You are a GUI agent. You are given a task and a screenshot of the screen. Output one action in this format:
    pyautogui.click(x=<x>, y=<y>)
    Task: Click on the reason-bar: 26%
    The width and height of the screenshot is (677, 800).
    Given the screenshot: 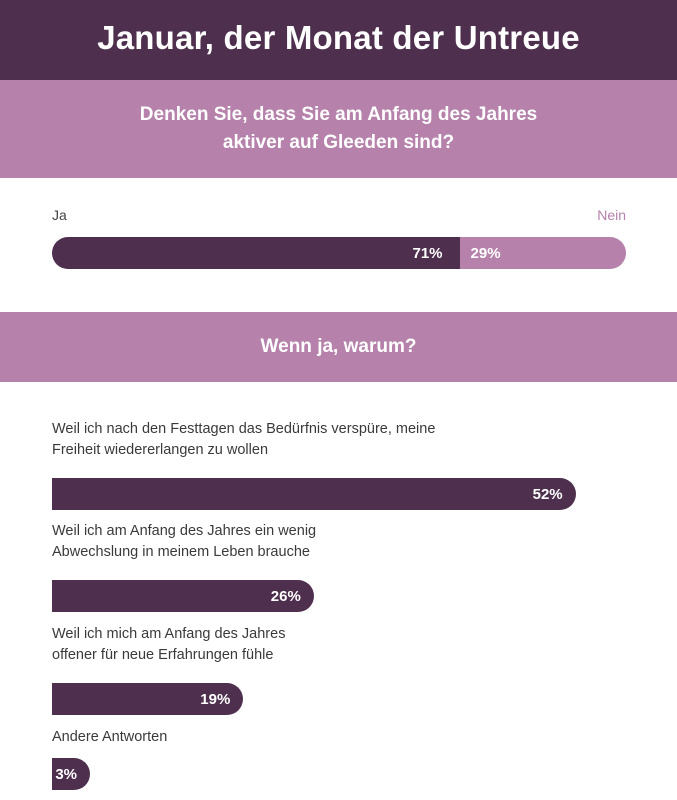 What is the action you would take?
    pyautogui.click(x=183, y=596)
    